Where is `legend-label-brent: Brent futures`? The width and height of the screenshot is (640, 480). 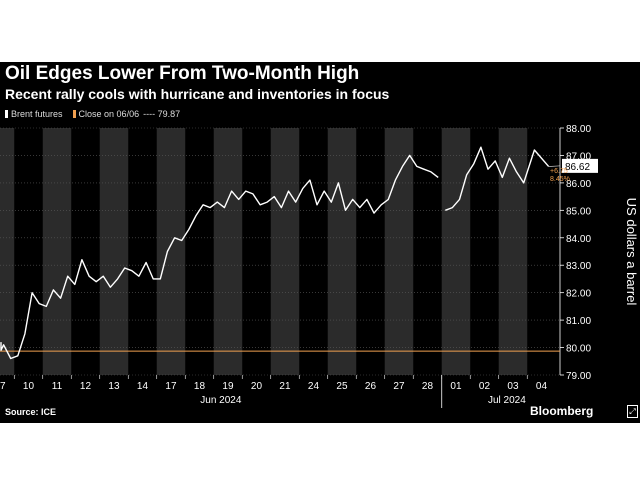 legend-label-brent: Brent futures is located at coordinates (37, 114).